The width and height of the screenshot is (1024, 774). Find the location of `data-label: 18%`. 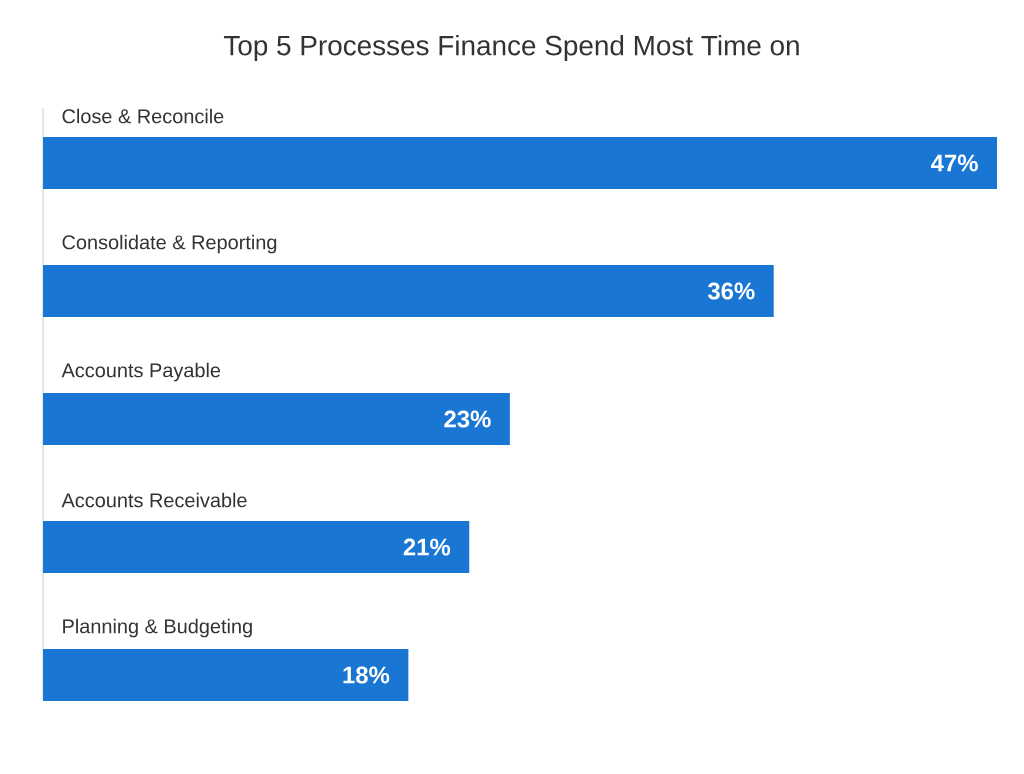

data-label: 18% is located at coordinates (366, 675).